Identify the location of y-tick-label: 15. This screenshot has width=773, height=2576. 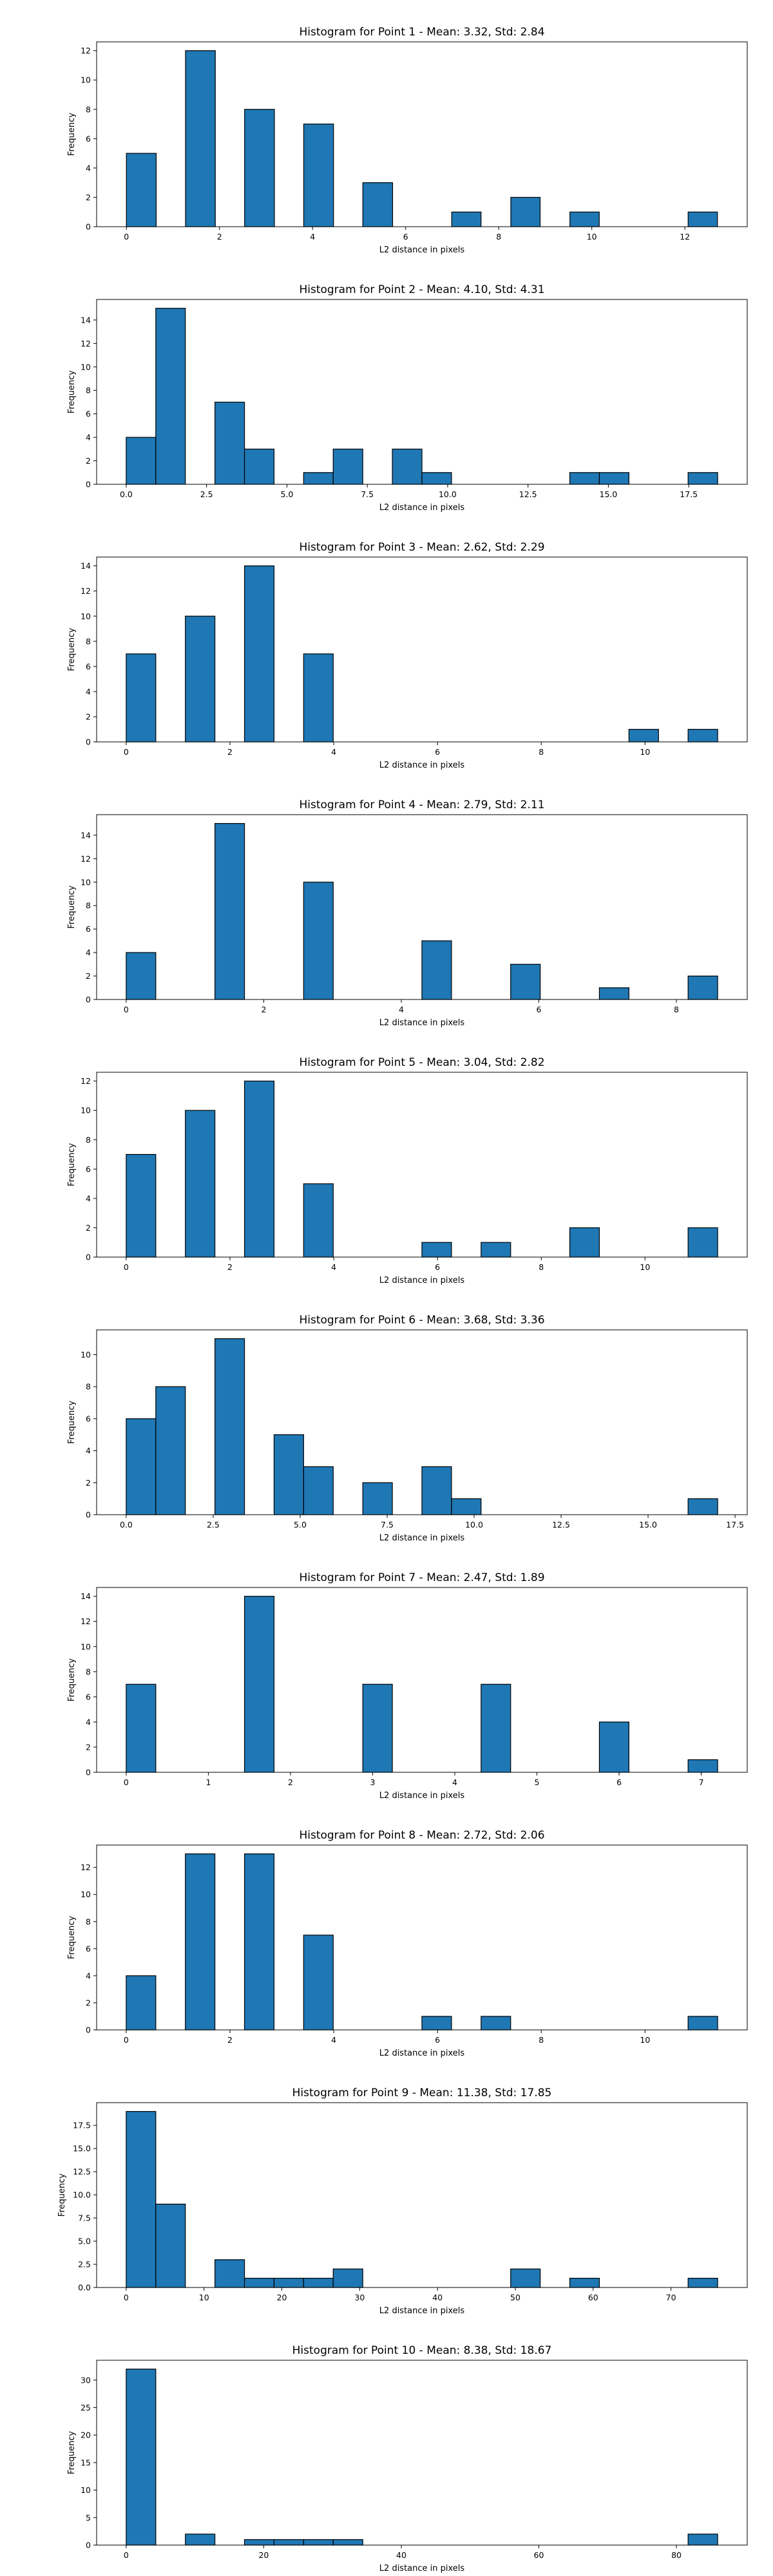
(86, 2462).